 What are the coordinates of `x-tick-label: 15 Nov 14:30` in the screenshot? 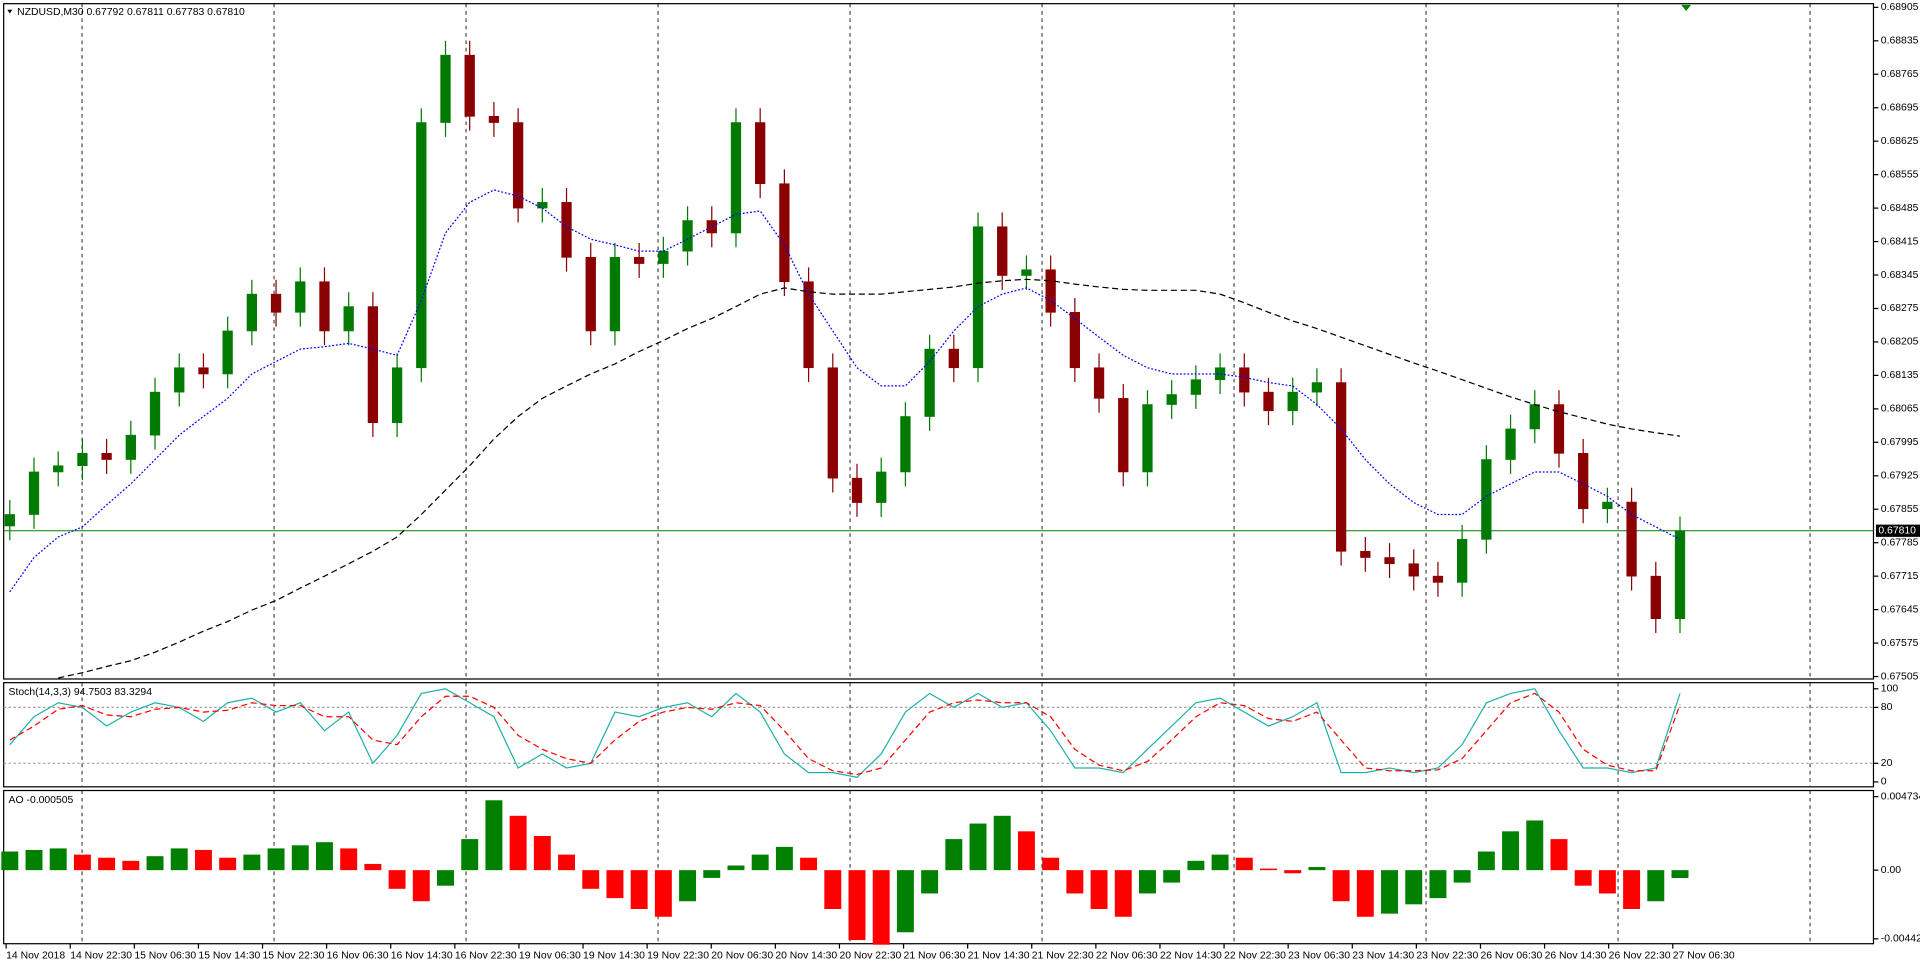 It's located at (229, 956).